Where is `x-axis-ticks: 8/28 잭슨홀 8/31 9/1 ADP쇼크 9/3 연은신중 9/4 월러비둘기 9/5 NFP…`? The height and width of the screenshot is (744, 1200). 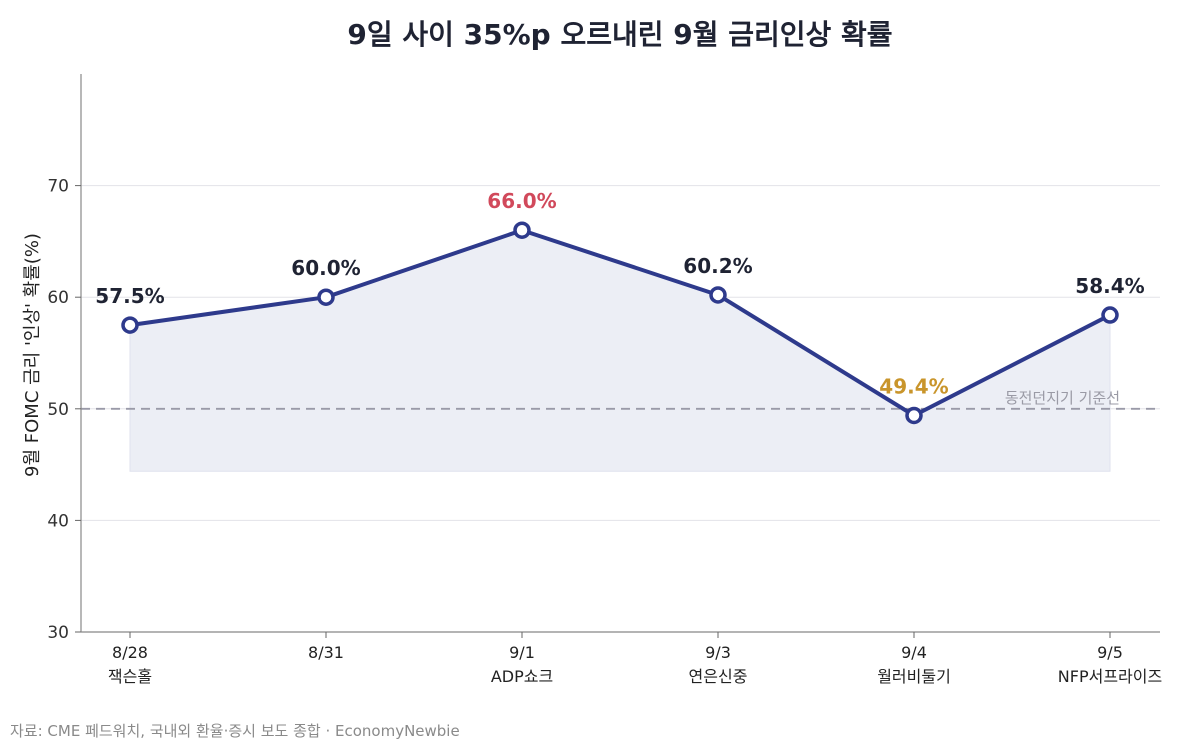
x-axis-ticks: 8/28 잭슨홀 8/31 9/1 ADP쇼크 9/3 연은신중 9/4 월러비둘기 9/5 NFP… is located at coordinates (635, 659).